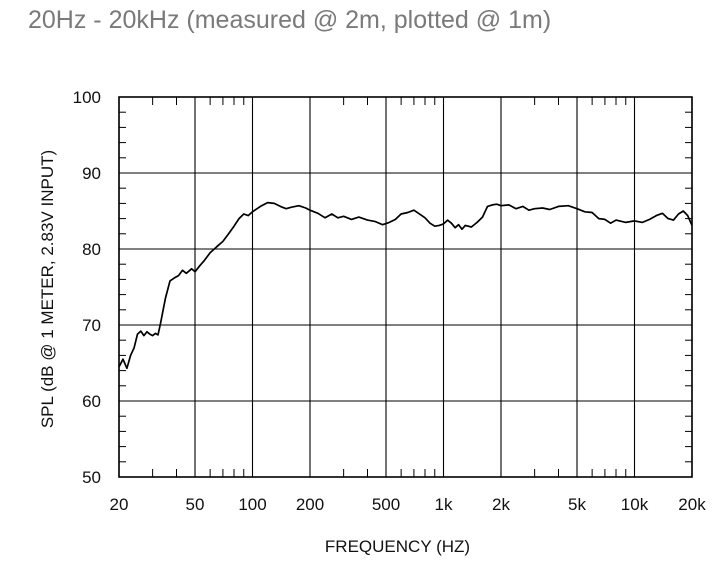  Describe the element at coordinates (47, 289) in the screenshot. I see `y-axis-label: SPL (dB @ 1 METER, 2.83V INPUT)` at that location.